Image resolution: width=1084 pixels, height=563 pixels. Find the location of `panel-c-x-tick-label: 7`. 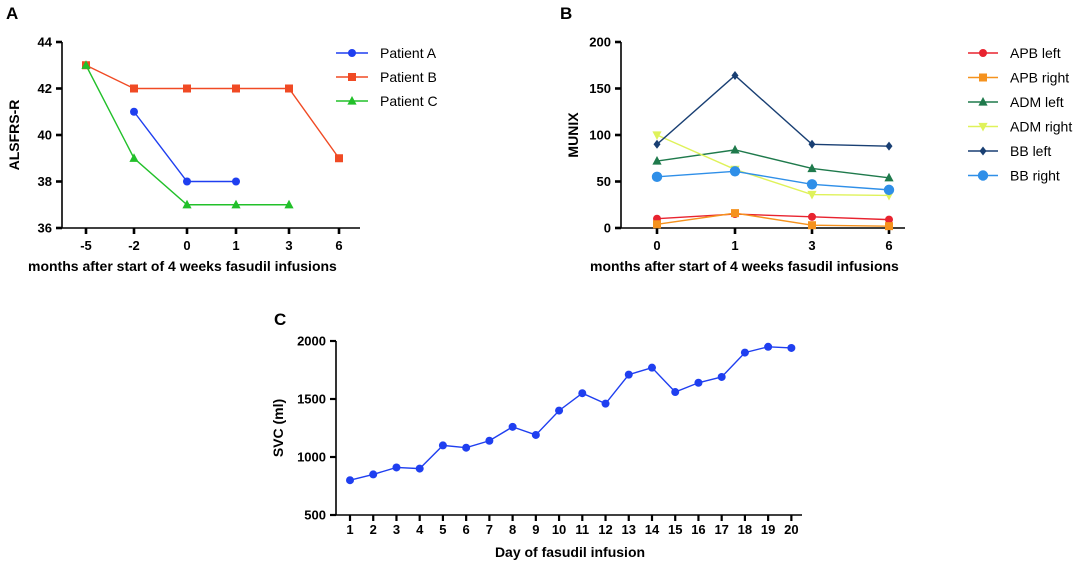

panel-c-x-tick-label: 7 is located at coordinates (489, 529).